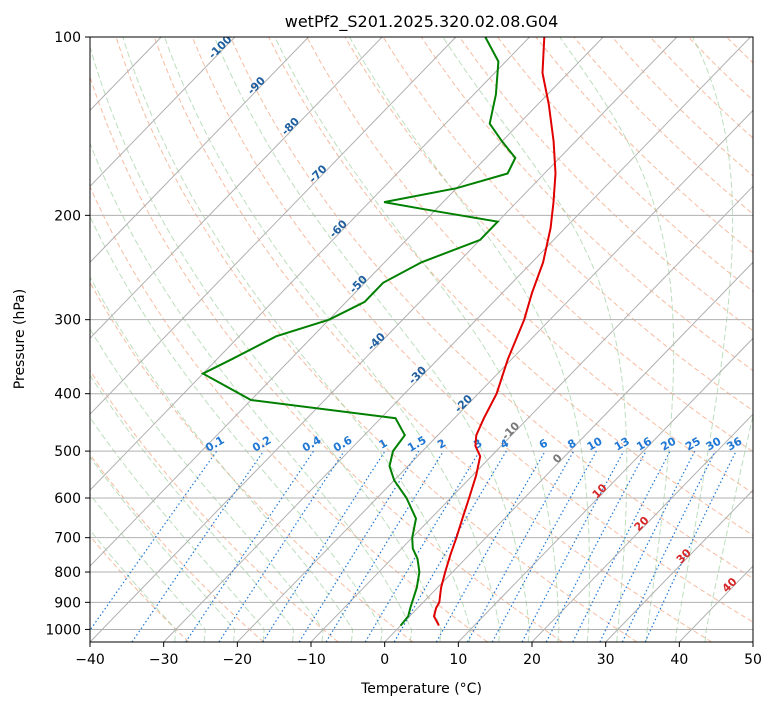 This screenshot has width=775, height=708. I want to click on x-tick-label: 20, so click(532, 660).